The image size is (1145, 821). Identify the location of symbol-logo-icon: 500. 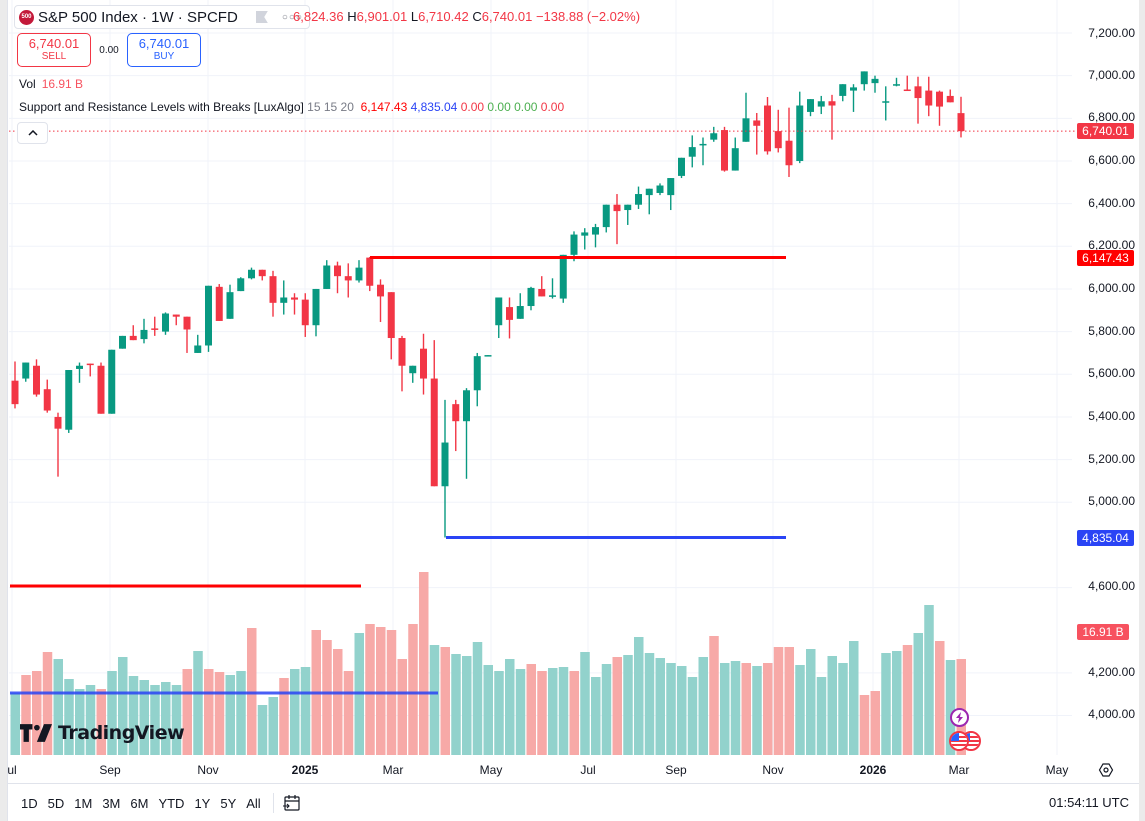
(26, 17).